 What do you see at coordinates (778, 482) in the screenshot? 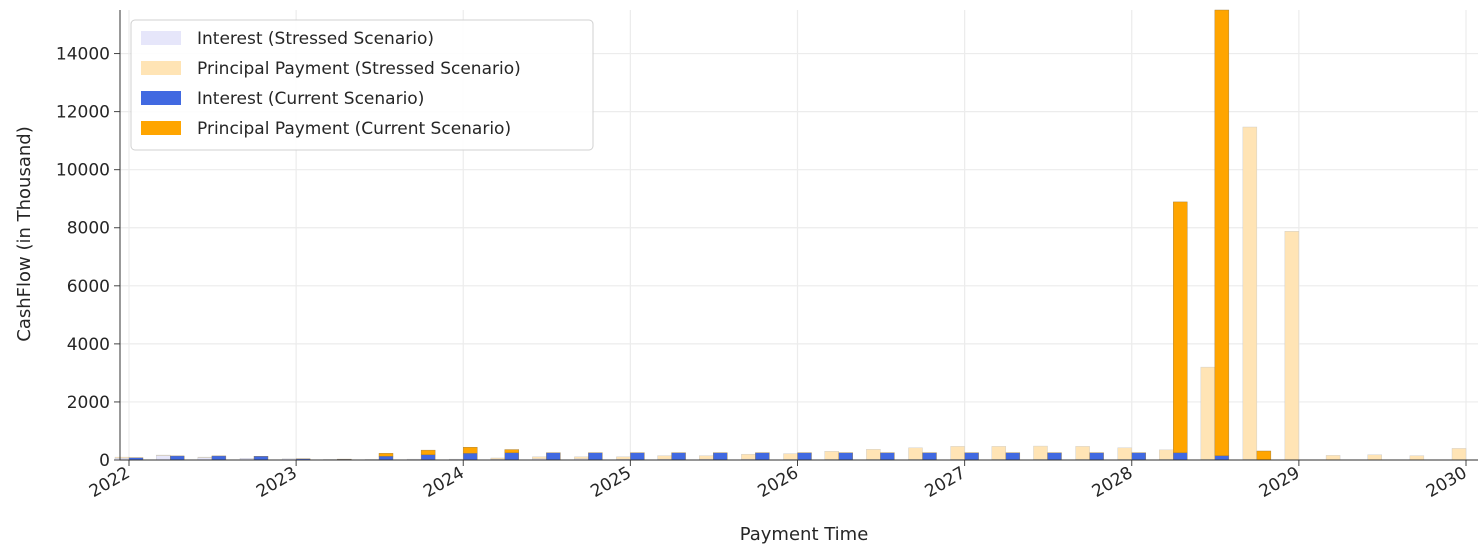
I see `x-tick-label: 2026` at bounding box center [778, 482].